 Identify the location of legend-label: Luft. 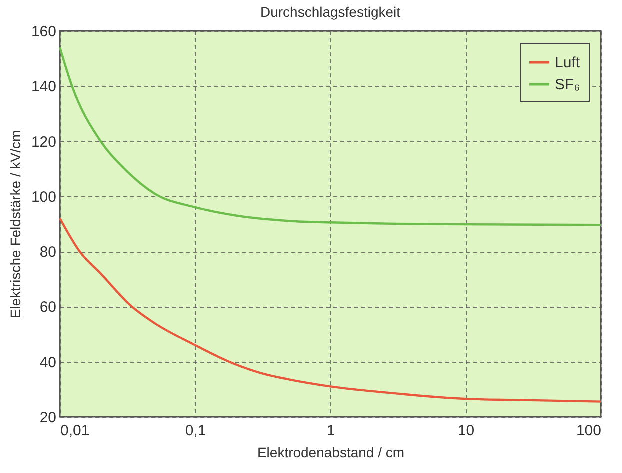
(568, 63).